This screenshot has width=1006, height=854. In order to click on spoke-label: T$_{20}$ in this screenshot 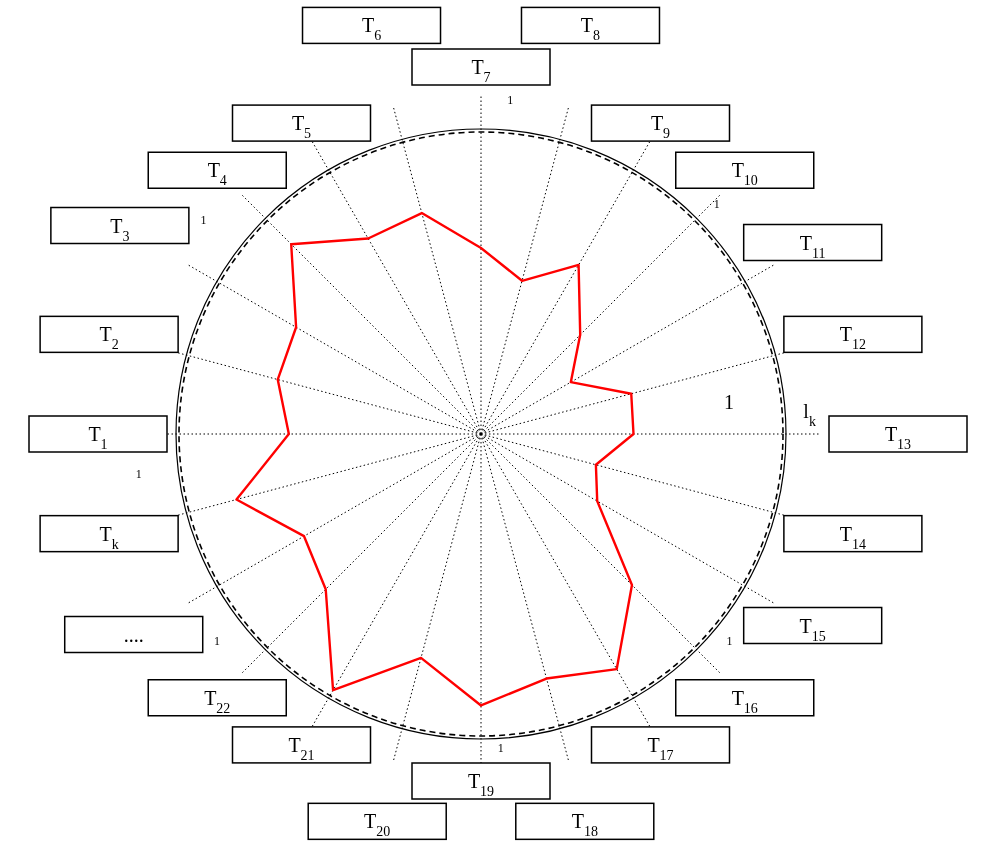, I will do `click(377, 824)`.